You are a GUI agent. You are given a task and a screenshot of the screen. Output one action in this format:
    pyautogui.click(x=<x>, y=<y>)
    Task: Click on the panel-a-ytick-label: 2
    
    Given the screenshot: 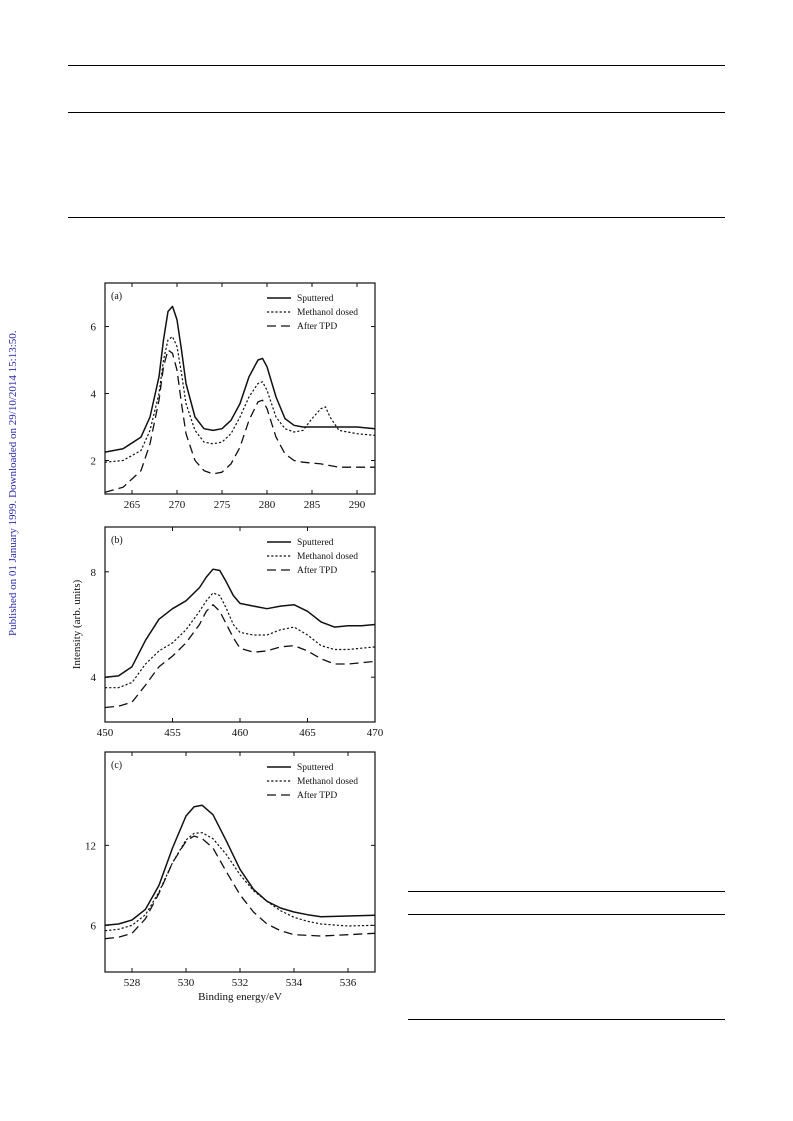 What is the action you would take?
    pyautogui.click(x=94, y=462)
    